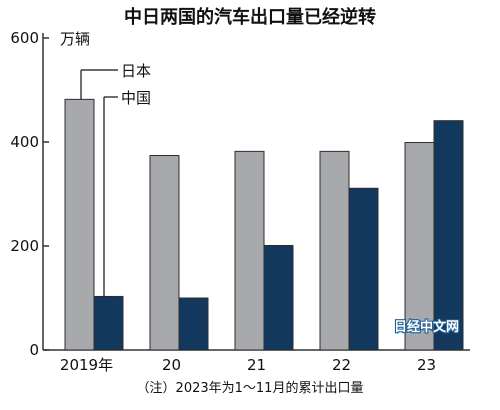  Describe the element at coordinates (136, 71) in the screenshot. I see `legend-label-japan: 日本` at that location.